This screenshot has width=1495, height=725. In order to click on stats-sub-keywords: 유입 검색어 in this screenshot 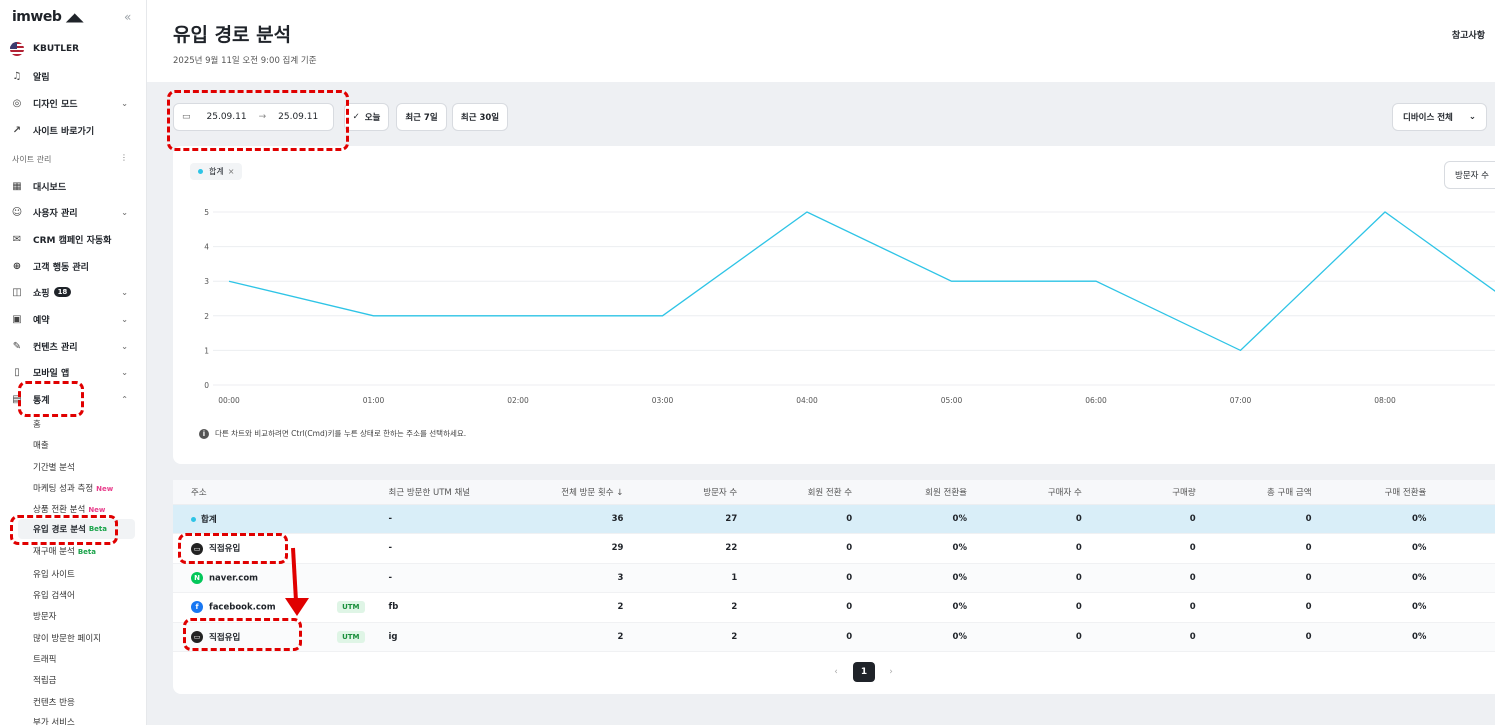, I will do `click(54, 596)`.